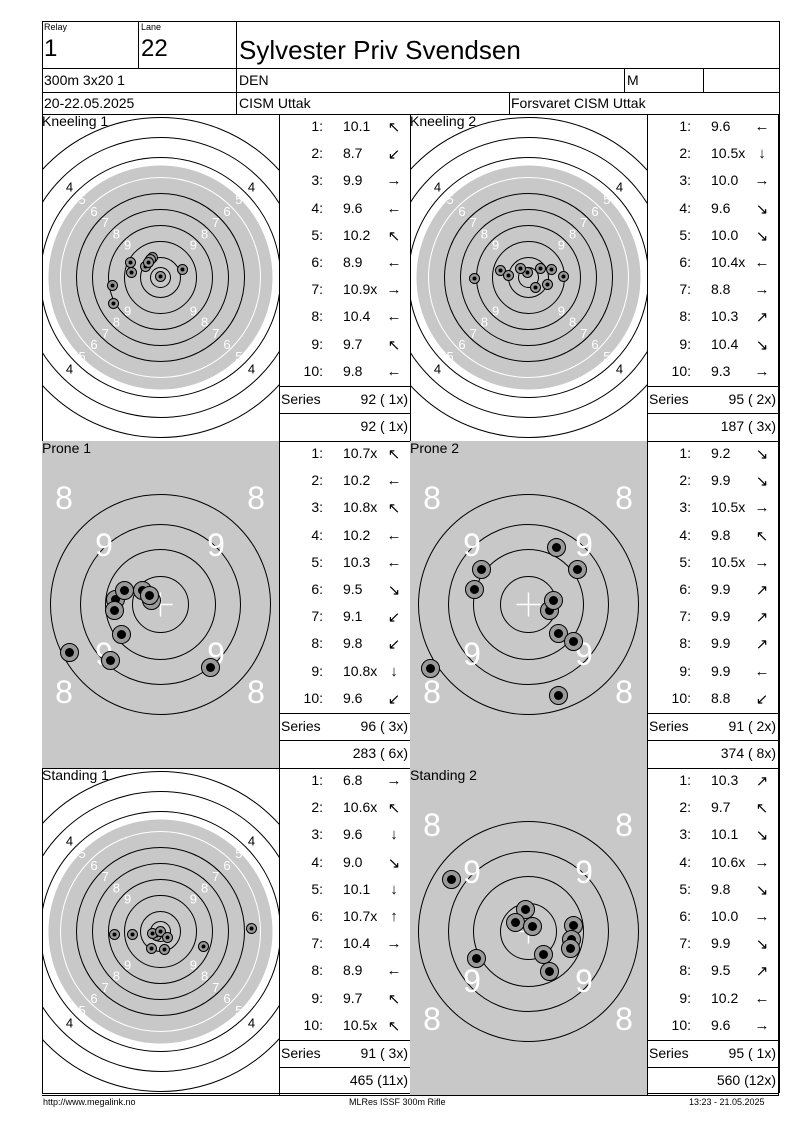  Describe the element at coordinates (380, 753) in the screenshot. I see `running-total: 283 ( 6x)` at that location.